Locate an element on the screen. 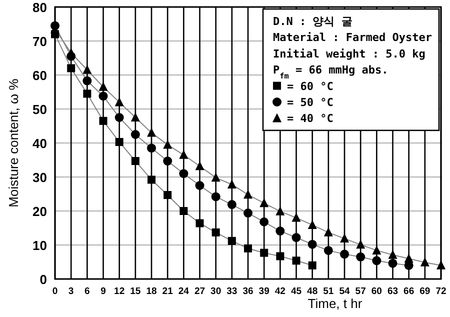  x-tick-label: 57 is located at coordinates (360, 291).